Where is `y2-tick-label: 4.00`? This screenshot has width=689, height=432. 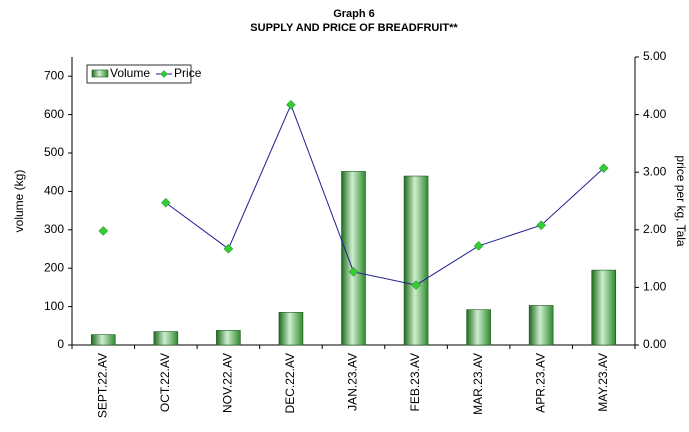 y2-tick-label: 4.00 is located at coordinates (655, 114).